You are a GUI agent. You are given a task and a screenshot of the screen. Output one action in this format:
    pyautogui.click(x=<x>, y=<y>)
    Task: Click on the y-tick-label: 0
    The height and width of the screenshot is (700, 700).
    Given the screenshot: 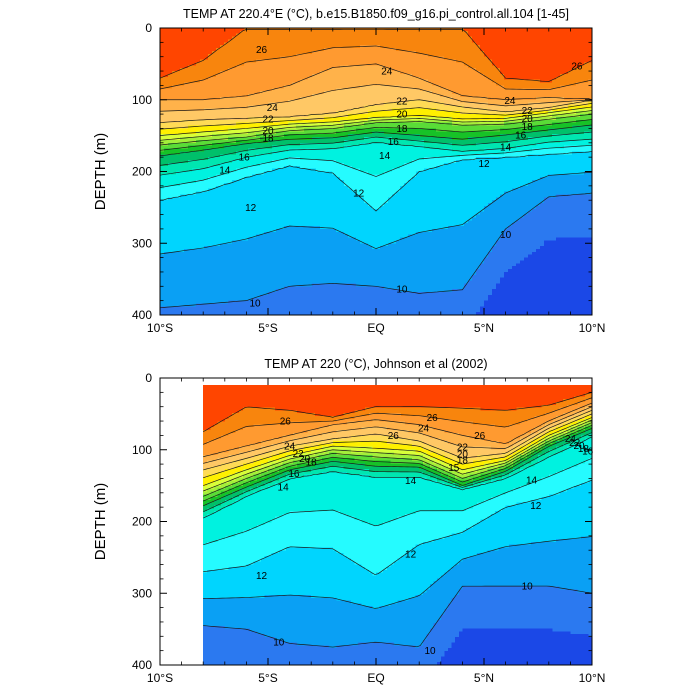 What is the action you would take?
    pyautogui.click(x=148, y=378)
    